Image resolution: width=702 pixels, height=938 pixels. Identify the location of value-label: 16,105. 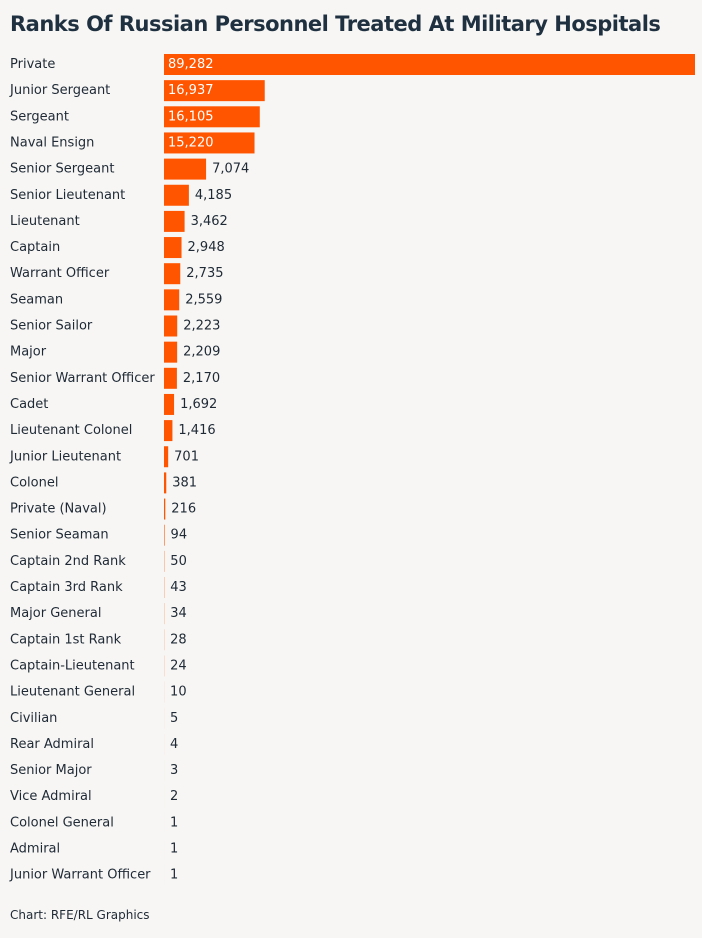
(191, 116).